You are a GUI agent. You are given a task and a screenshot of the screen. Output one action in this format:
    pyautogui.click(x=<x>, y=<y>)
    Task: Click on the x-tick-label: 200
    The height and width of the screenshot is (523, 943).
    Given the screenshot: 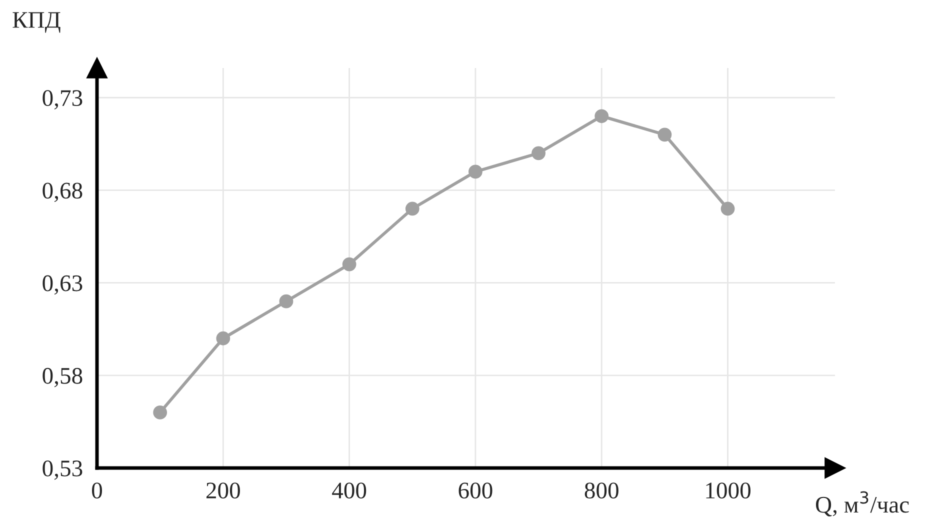 What is the action you would take?
    pyautogui.click(x=223, y=490)
    